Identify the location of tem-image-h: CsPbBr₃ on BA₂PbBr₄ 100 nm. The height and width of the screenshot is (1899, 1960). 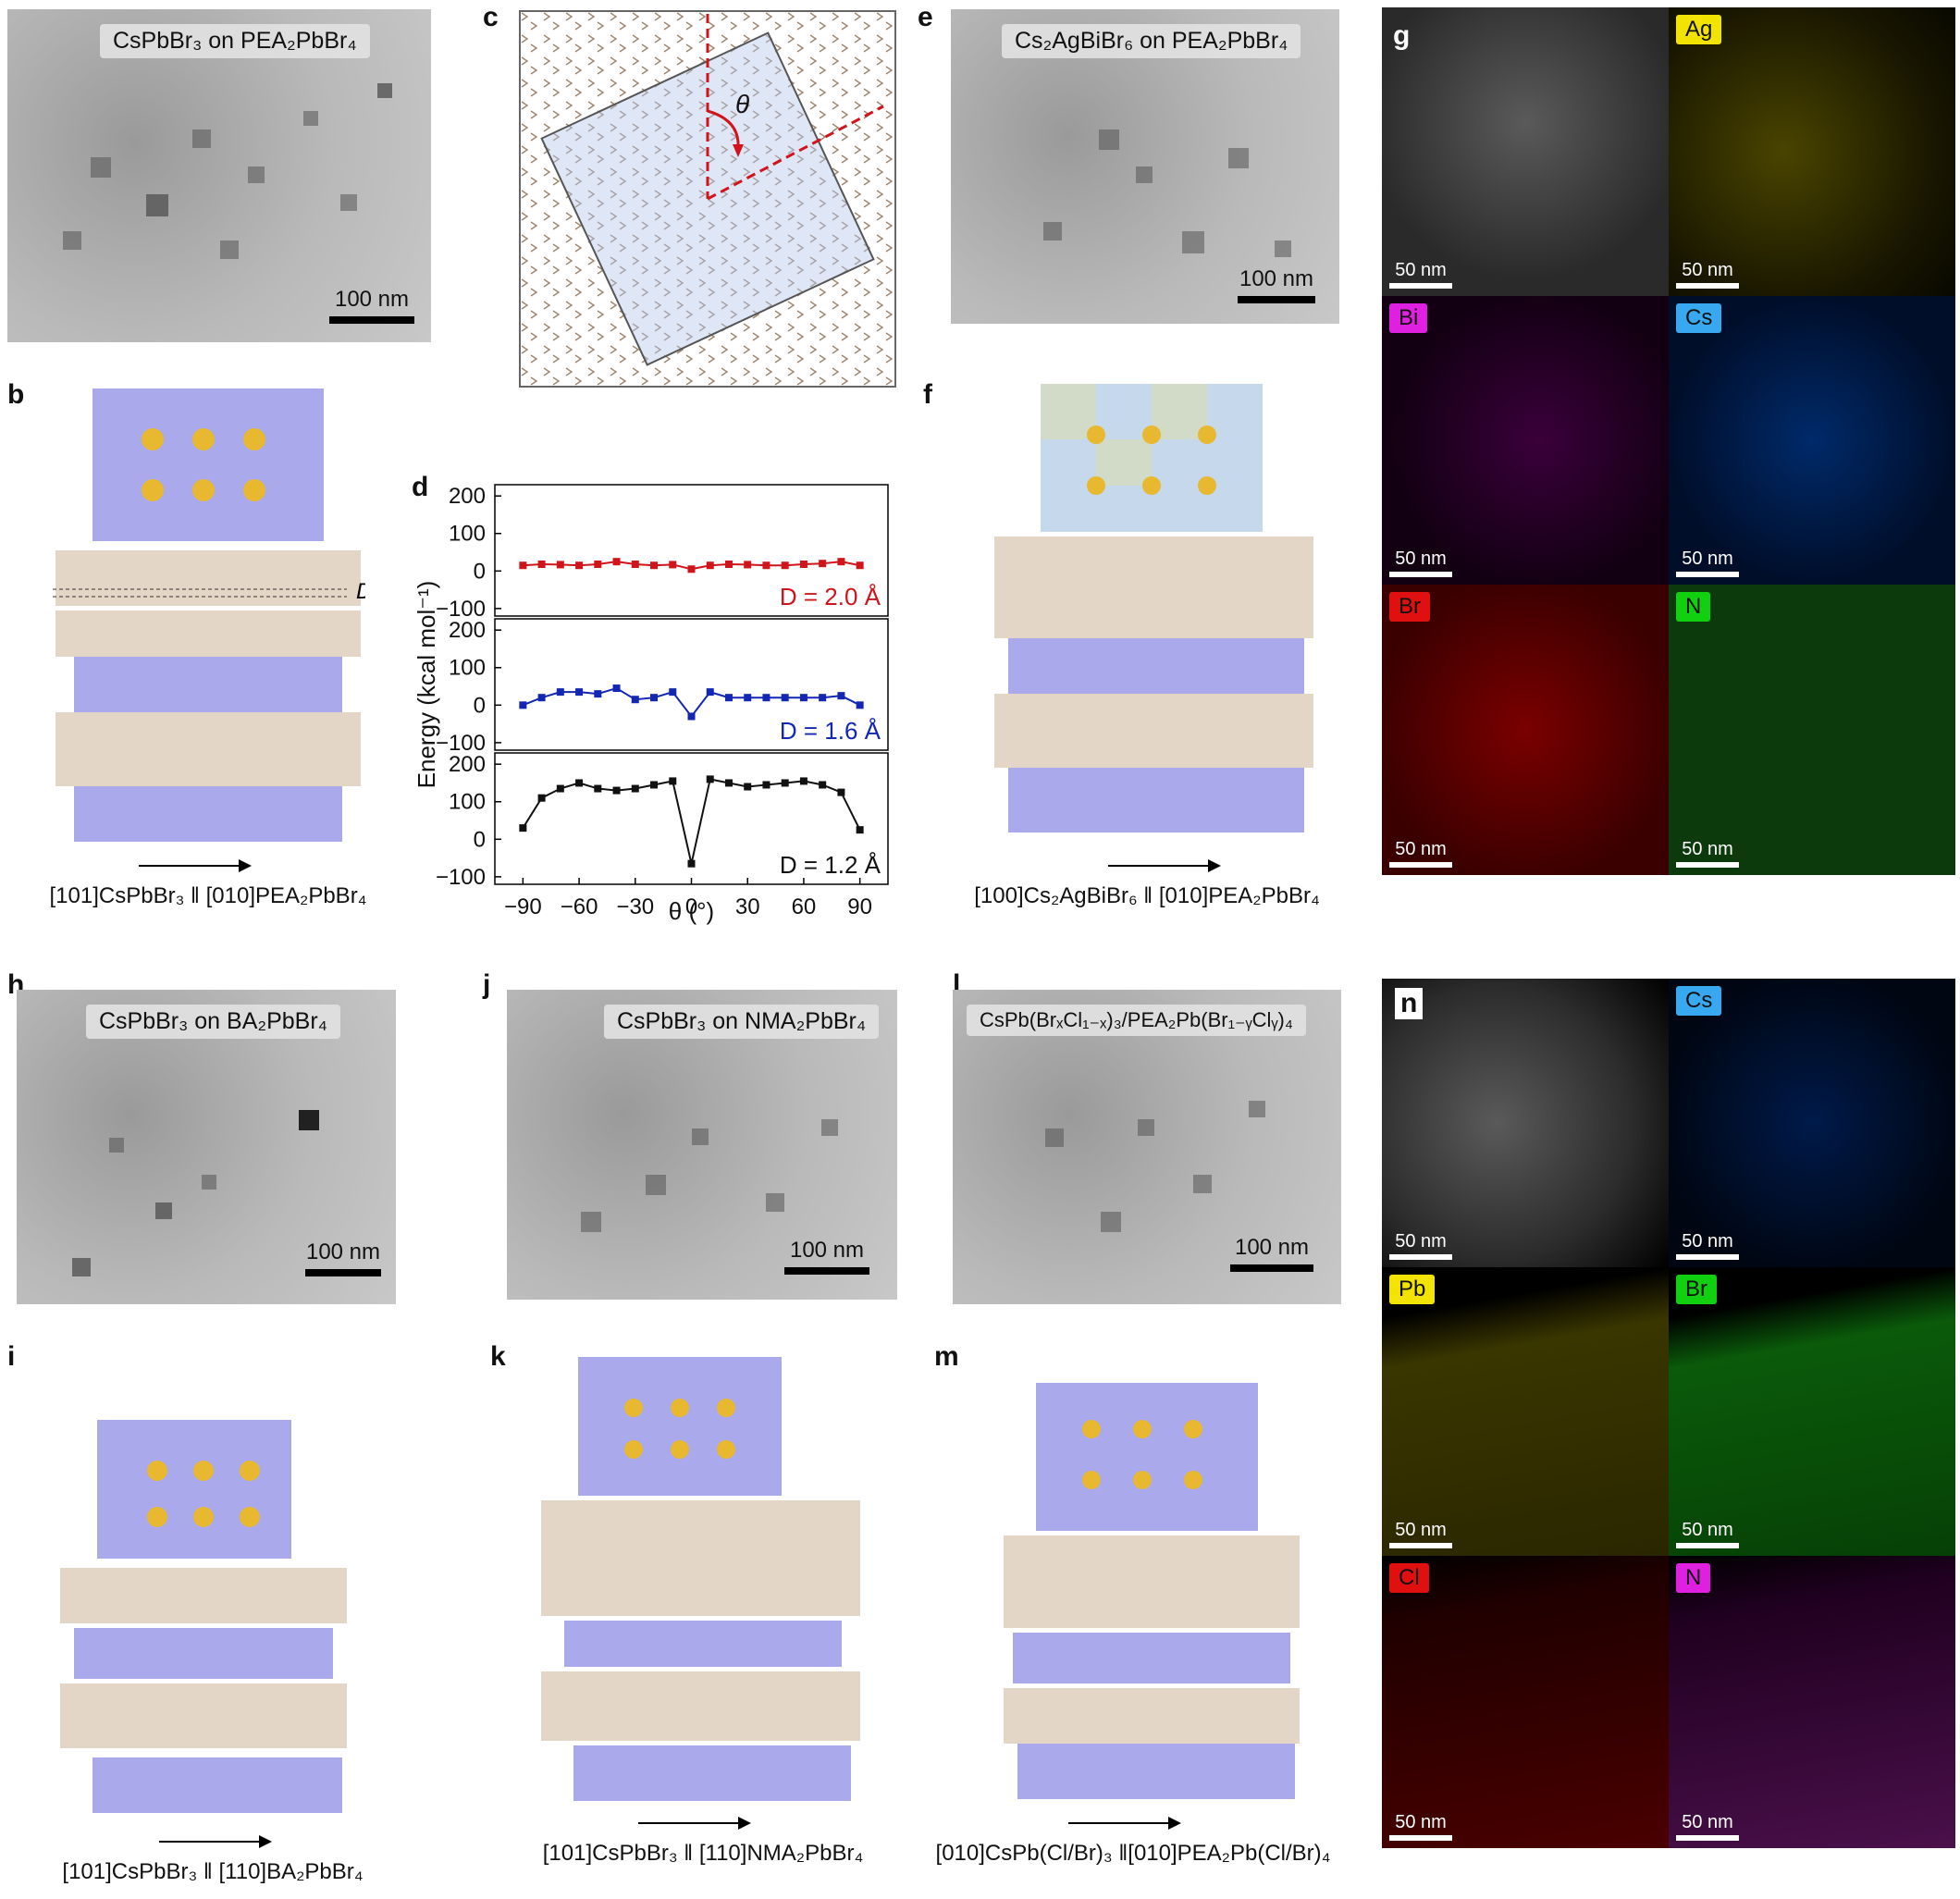
(206, 1147).